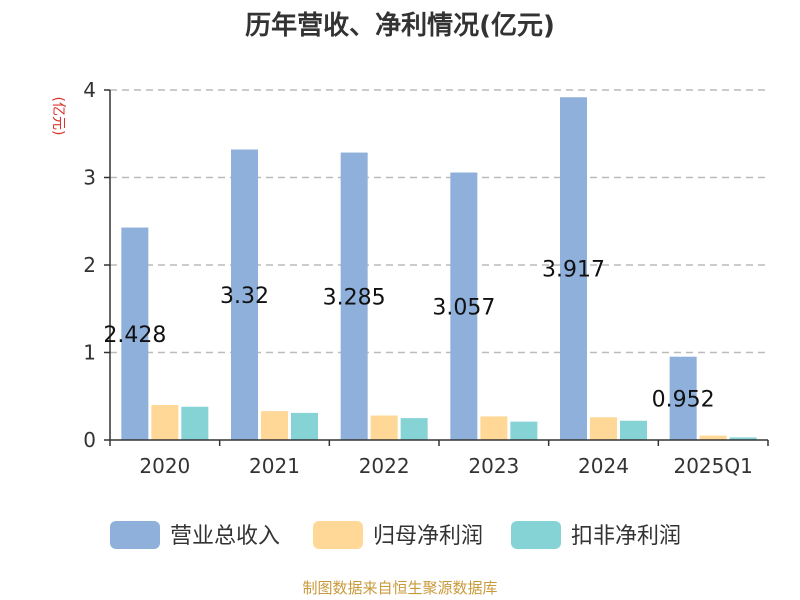 The height and width of the screenshot is (600, 800). I want to click on data-label: 3.32, so click(244, 296).